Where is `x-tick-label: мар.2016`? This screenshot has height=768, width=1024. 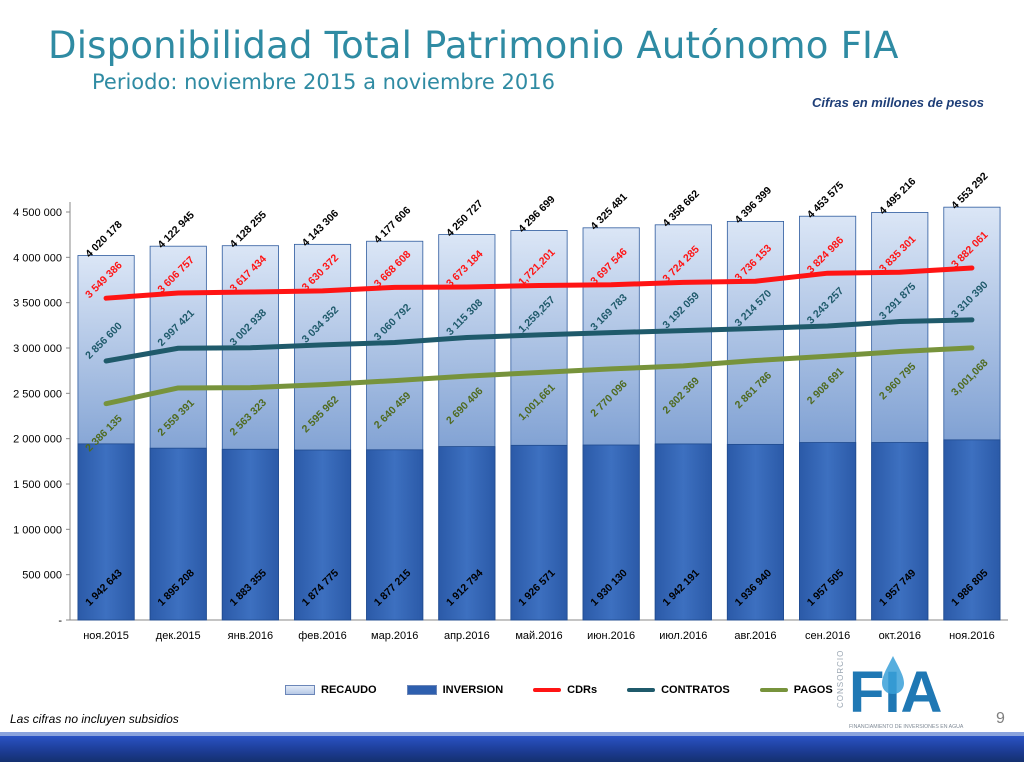 x-tick-label: мар.2016 is located at coordinates (394, 636).